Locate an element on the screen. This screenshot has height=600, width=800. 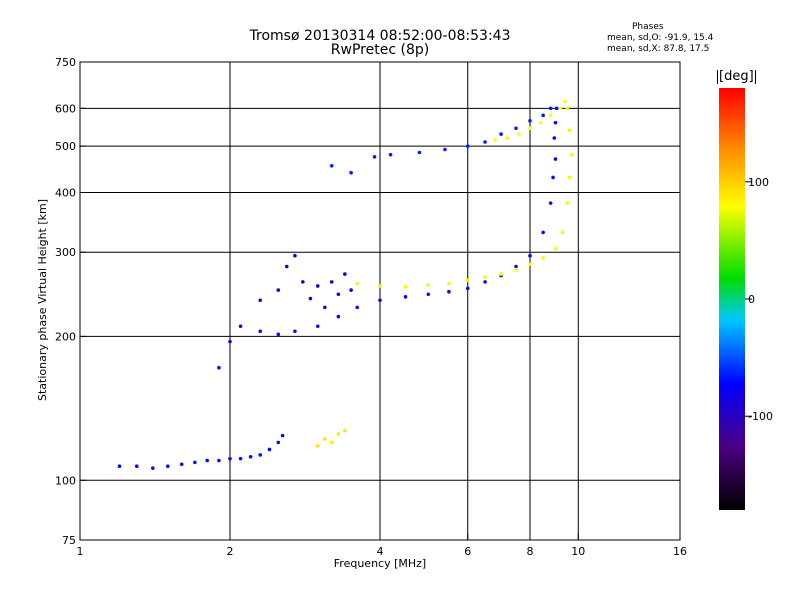
colorbar-tick-label: 100 is located at coordinates (758, 182).